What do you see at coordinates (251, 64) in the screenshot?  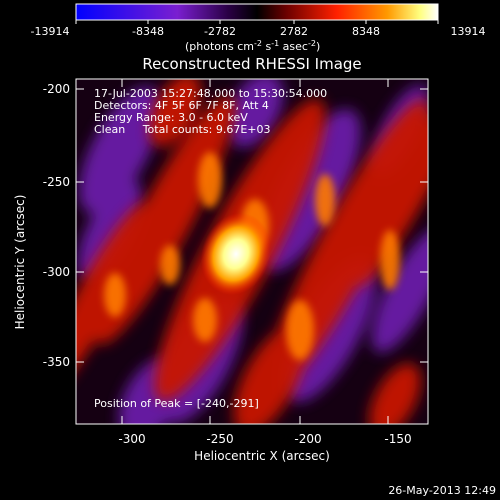 I see `plot-title: Reconstructed RHESSI Image` at bounding box center [251, 64].